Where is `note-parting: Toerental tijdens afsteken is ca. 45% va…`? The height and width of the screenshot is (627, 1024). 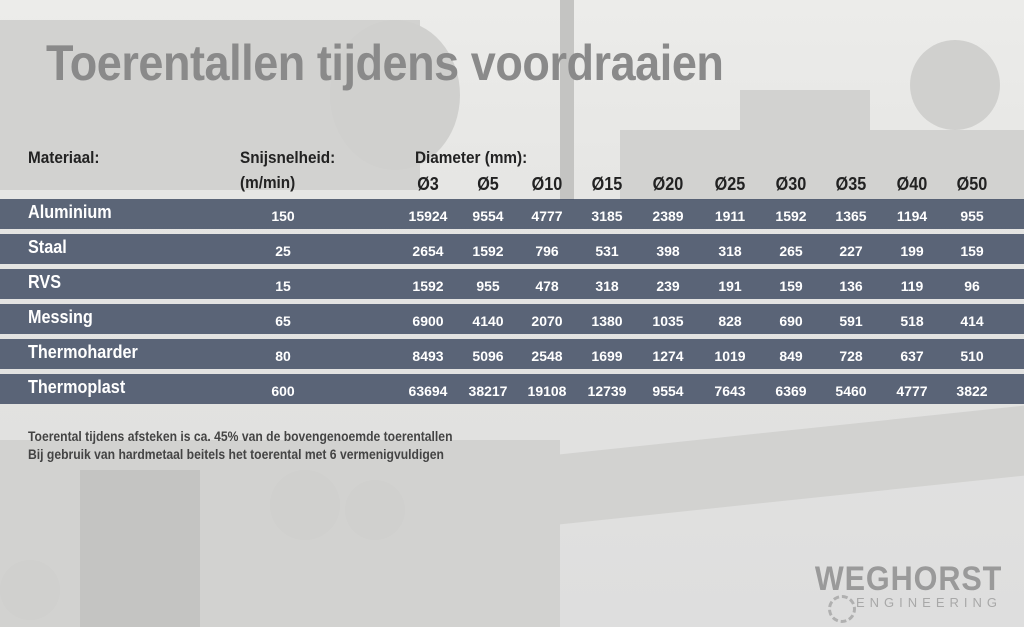
note-parting: Toerental tijdens afsteken is ca. 45% va… is located at coordinates (240, 436).